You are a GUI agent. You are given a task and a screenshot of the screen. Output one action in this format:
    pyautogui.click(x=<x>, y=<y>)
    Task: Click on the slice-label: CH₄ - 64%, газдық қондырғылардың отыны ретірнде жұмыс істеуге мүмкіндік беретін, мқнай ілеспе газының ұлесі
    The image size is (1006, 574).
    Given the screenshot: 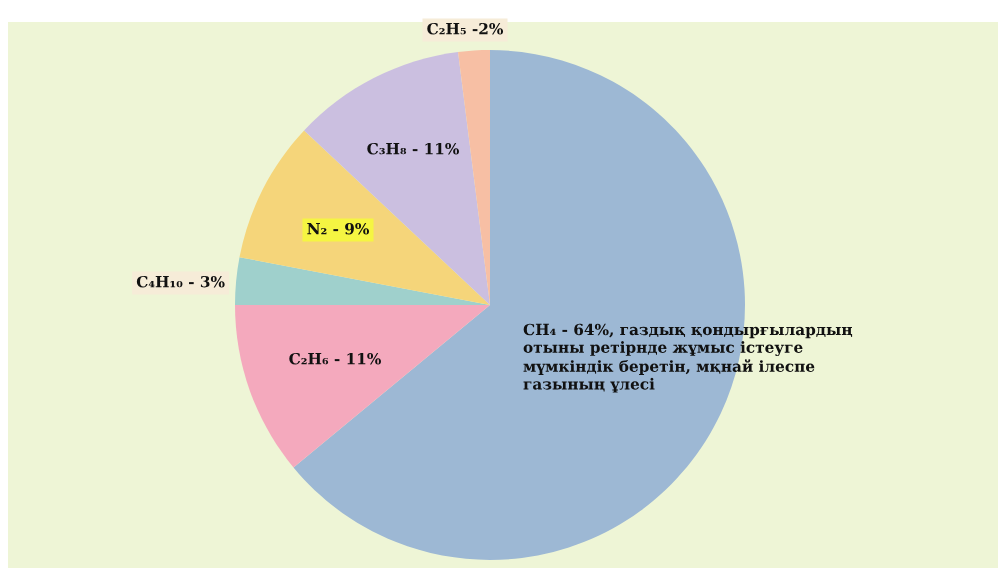 What is the action you would take?
    pyautogui.click(x=688, y=358)
    